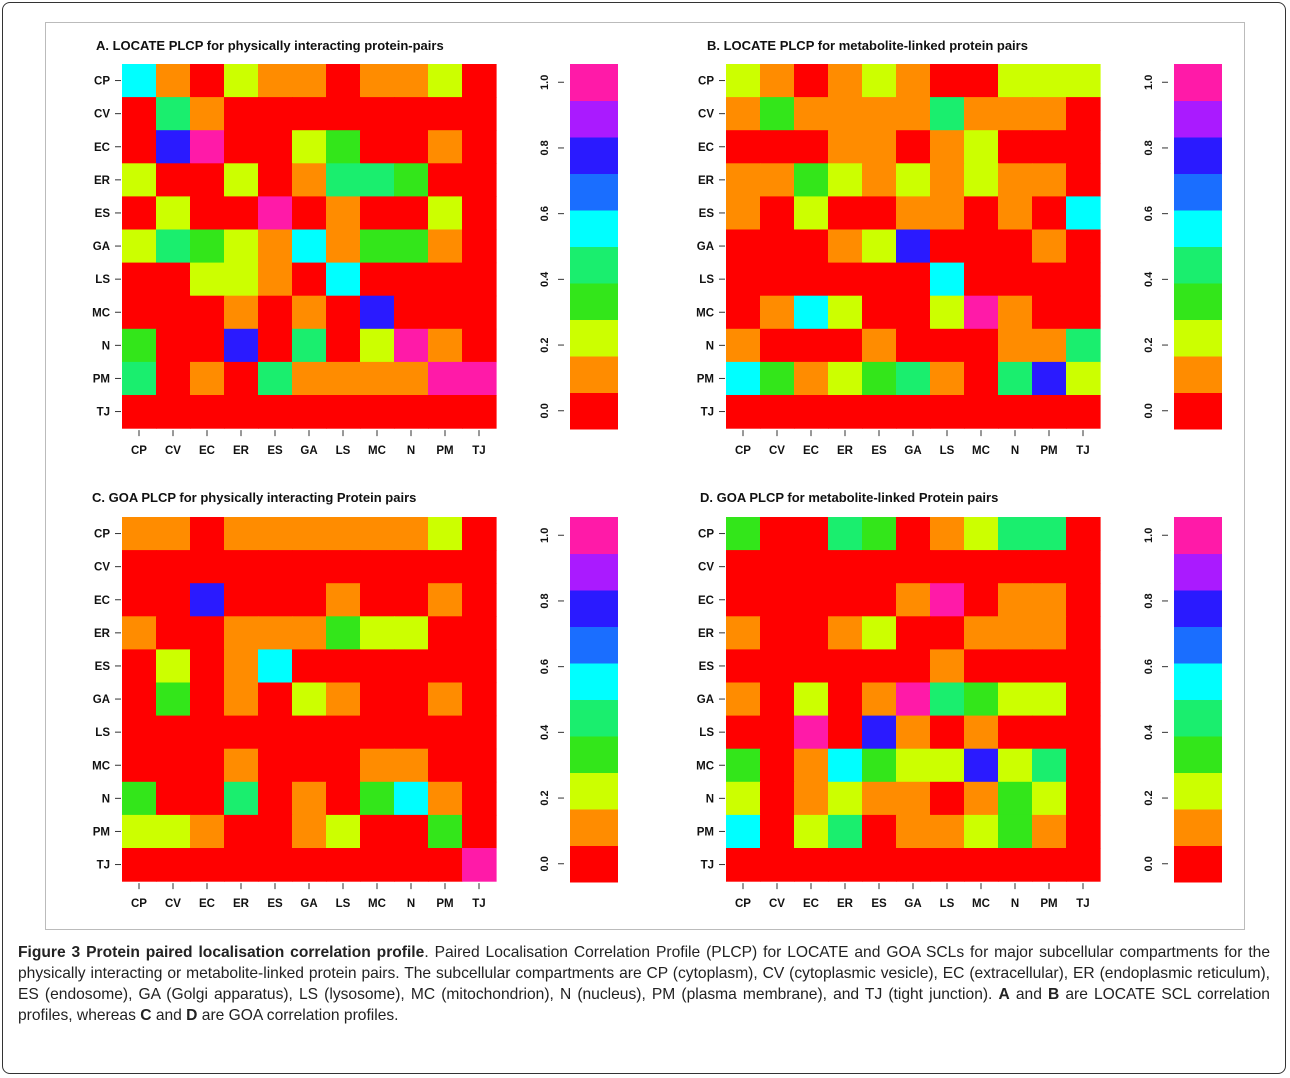 This screenshot has height=1078, width=1290. What do you see at coordinates (102, 535) in the screenshot?
I see `y-tick-label: CP` at bounding box center [102, 535].